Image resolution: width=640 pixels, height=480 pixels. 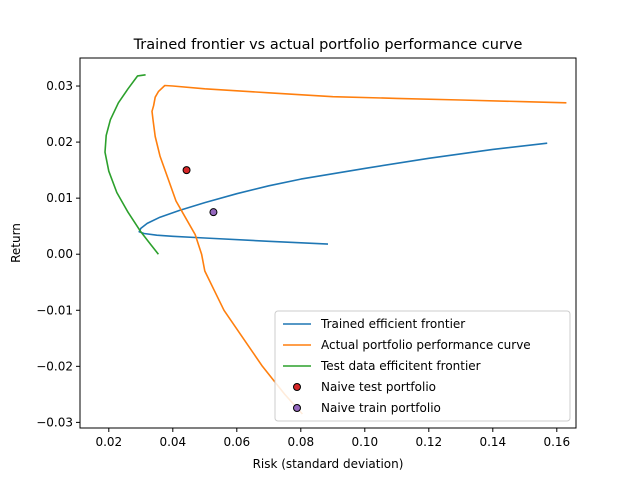 I want to click on y-tick-label: −0.01, so click(x=54, y=310).